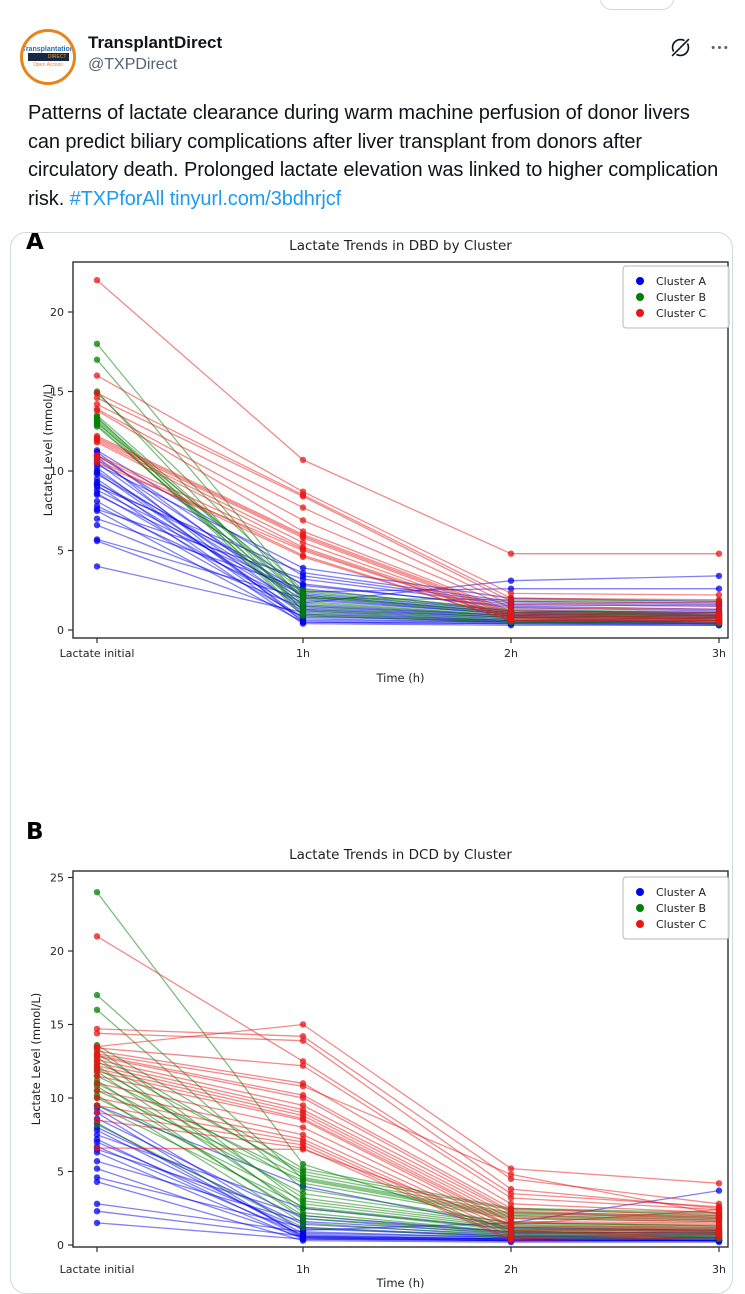 Image resolution: width=745 pixels, height=1294 pixels. Describe the element at coordinates (133, 64) in the screenshot. I see `author-handle: @TXPDirect` at that location.